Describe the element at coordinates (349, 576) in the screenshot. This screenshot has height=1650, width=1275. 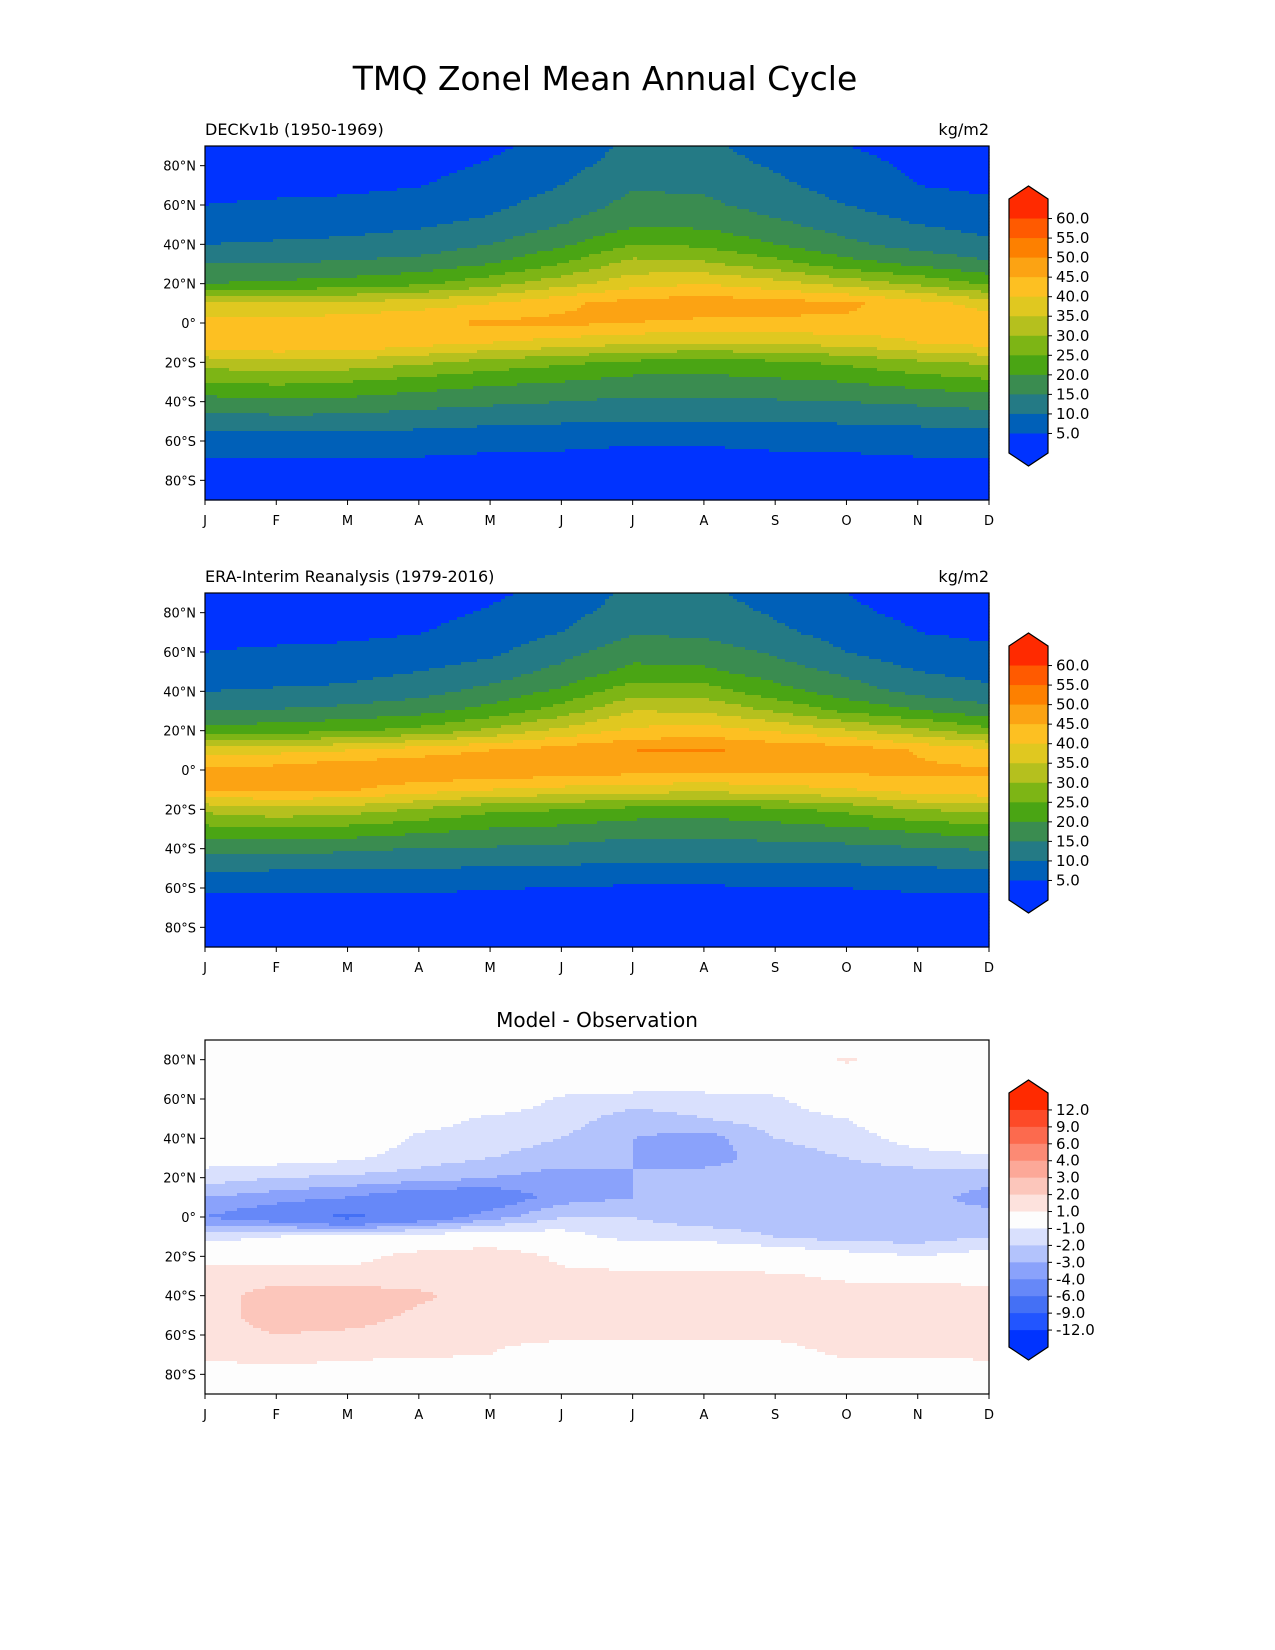
I see `panel-title-left: ERA-Interim Reanalysis (1979-2016)` at that location.